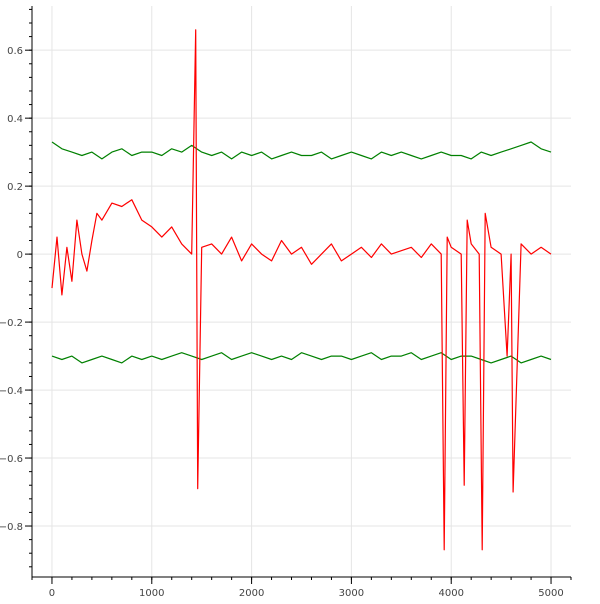 This screenshot has height=604, width=600. Describe the element at coordinates (450, 593) in the screenshot. I see `x-tick-label: 4000` at that location.